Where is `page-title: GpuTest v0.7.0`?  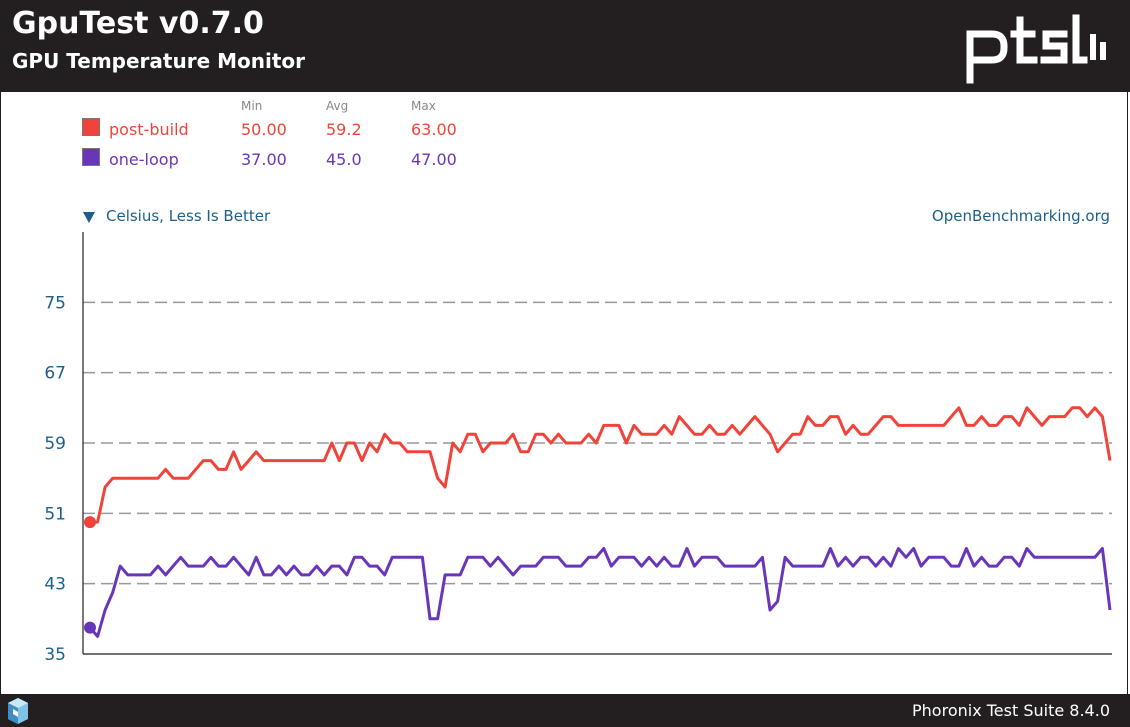
page-title: GpuTest v0.7.0 is located at coordinates (138, 23).